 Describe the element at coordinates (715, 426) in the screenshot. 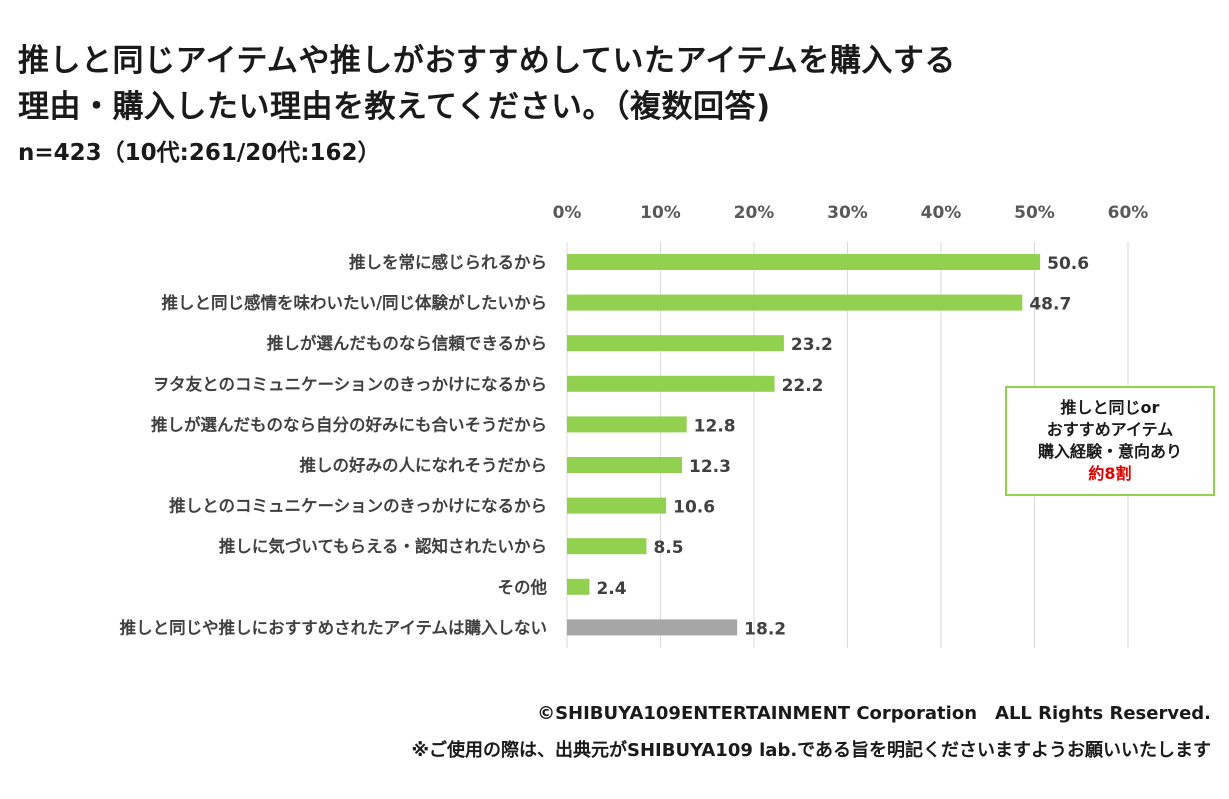

I see `data-label: 12.8` at that location.